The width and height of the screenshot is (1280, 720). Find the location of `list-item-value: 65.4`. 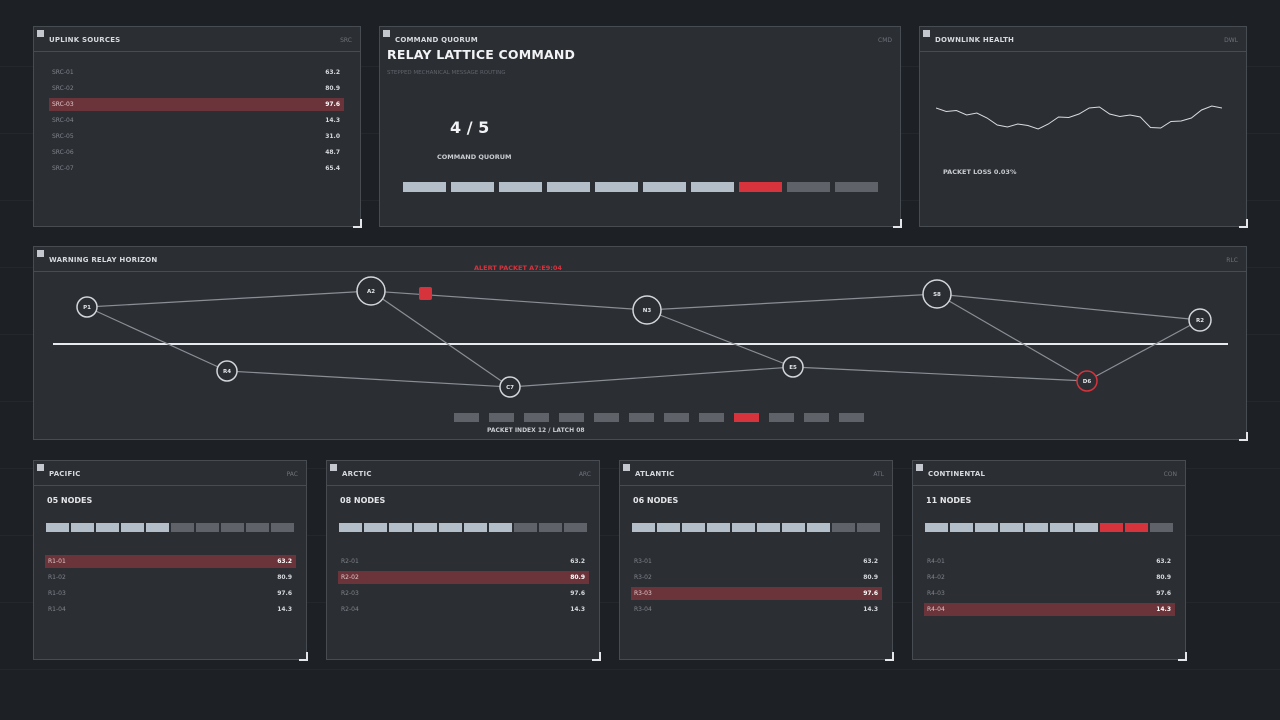

list-item-value: 65.4 is located at coordinates (332, 168).